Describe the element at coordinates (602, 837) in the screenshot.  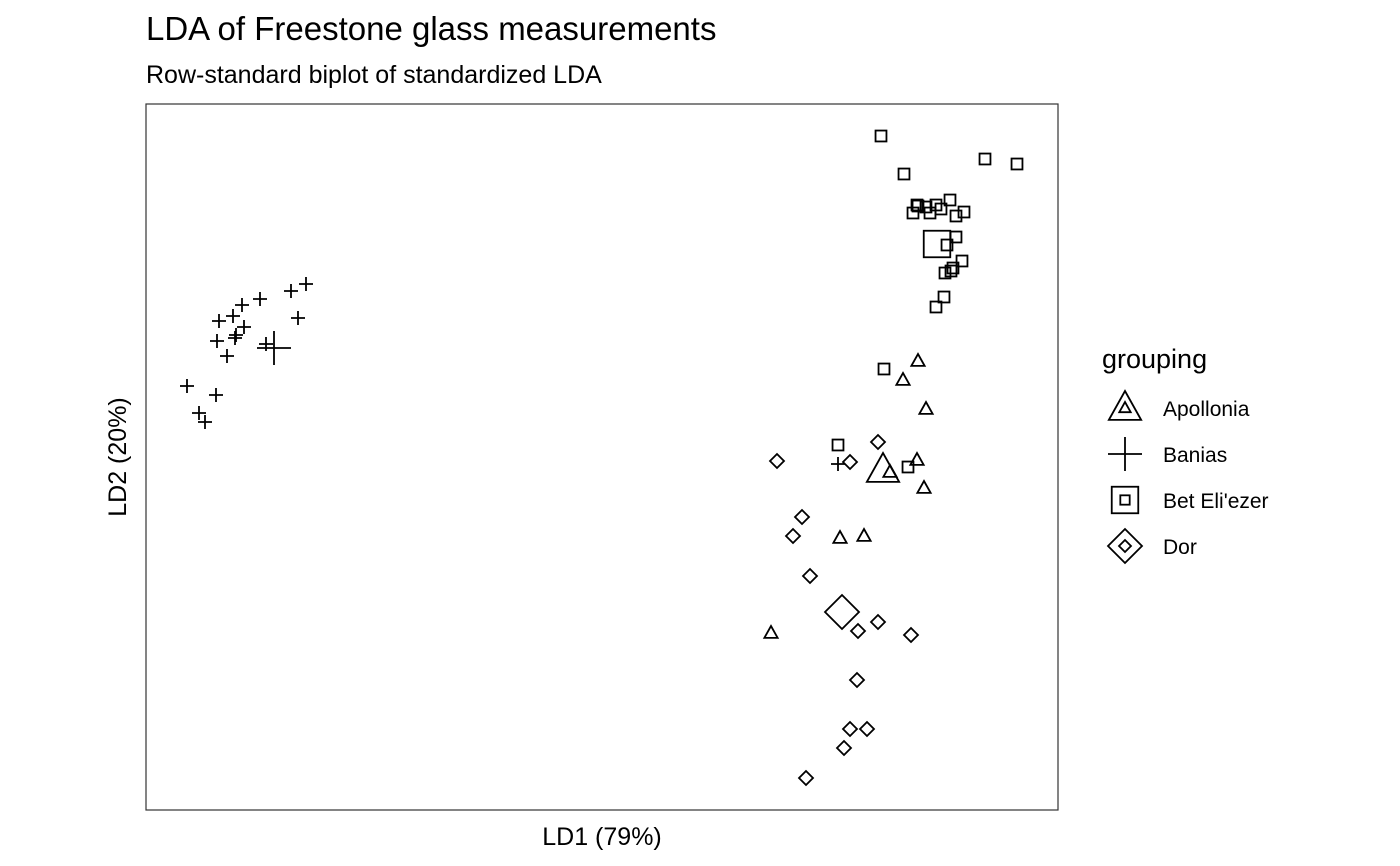
I see `x-axis-label: LD1 (79%)` at that location.